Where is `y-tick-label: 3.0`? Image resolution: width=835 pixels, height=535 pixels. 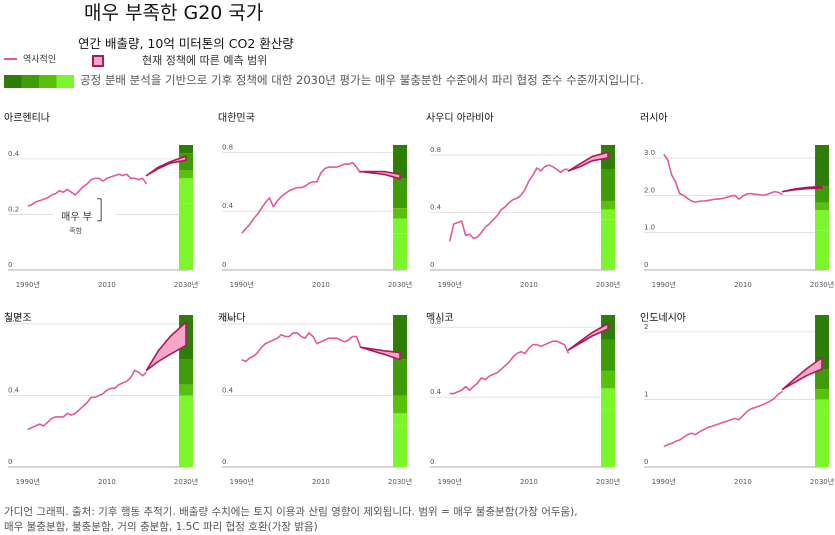 y-tick-label: 3.0 is located at coordinates (649, 153).